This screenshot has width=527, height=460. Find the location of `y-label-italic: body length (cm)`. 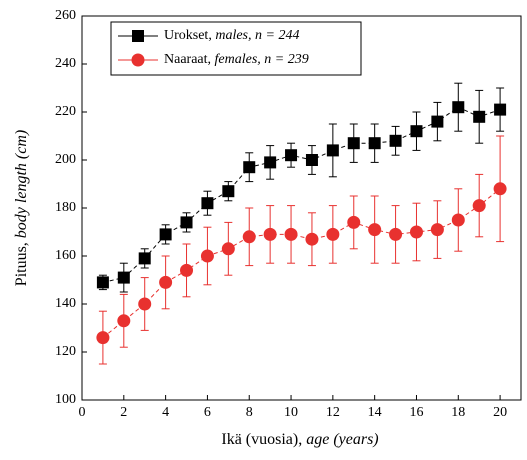

y-label-italic: body length (cm) is located at coordinates (21, 184).